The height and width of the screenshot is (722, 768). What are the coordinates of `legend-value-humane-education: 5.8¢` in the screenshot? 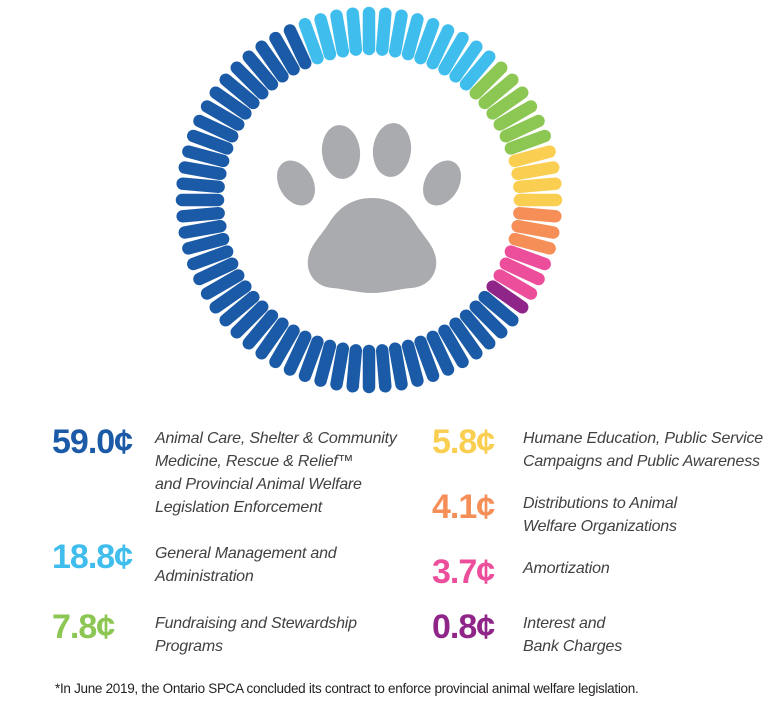 It's located at (463, 442).